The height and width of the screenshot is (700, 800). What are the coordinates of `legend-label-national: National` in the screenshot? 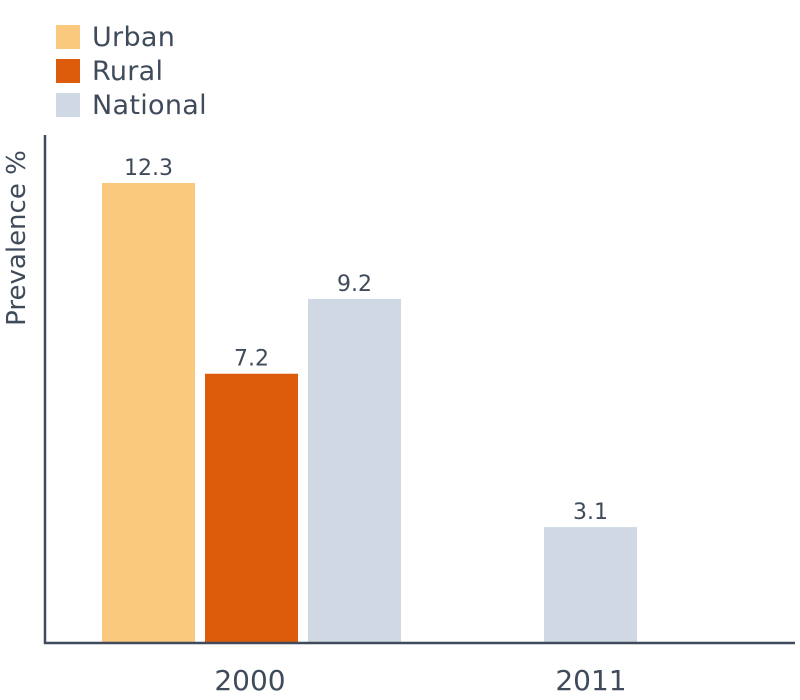 It's located at (149, 105).